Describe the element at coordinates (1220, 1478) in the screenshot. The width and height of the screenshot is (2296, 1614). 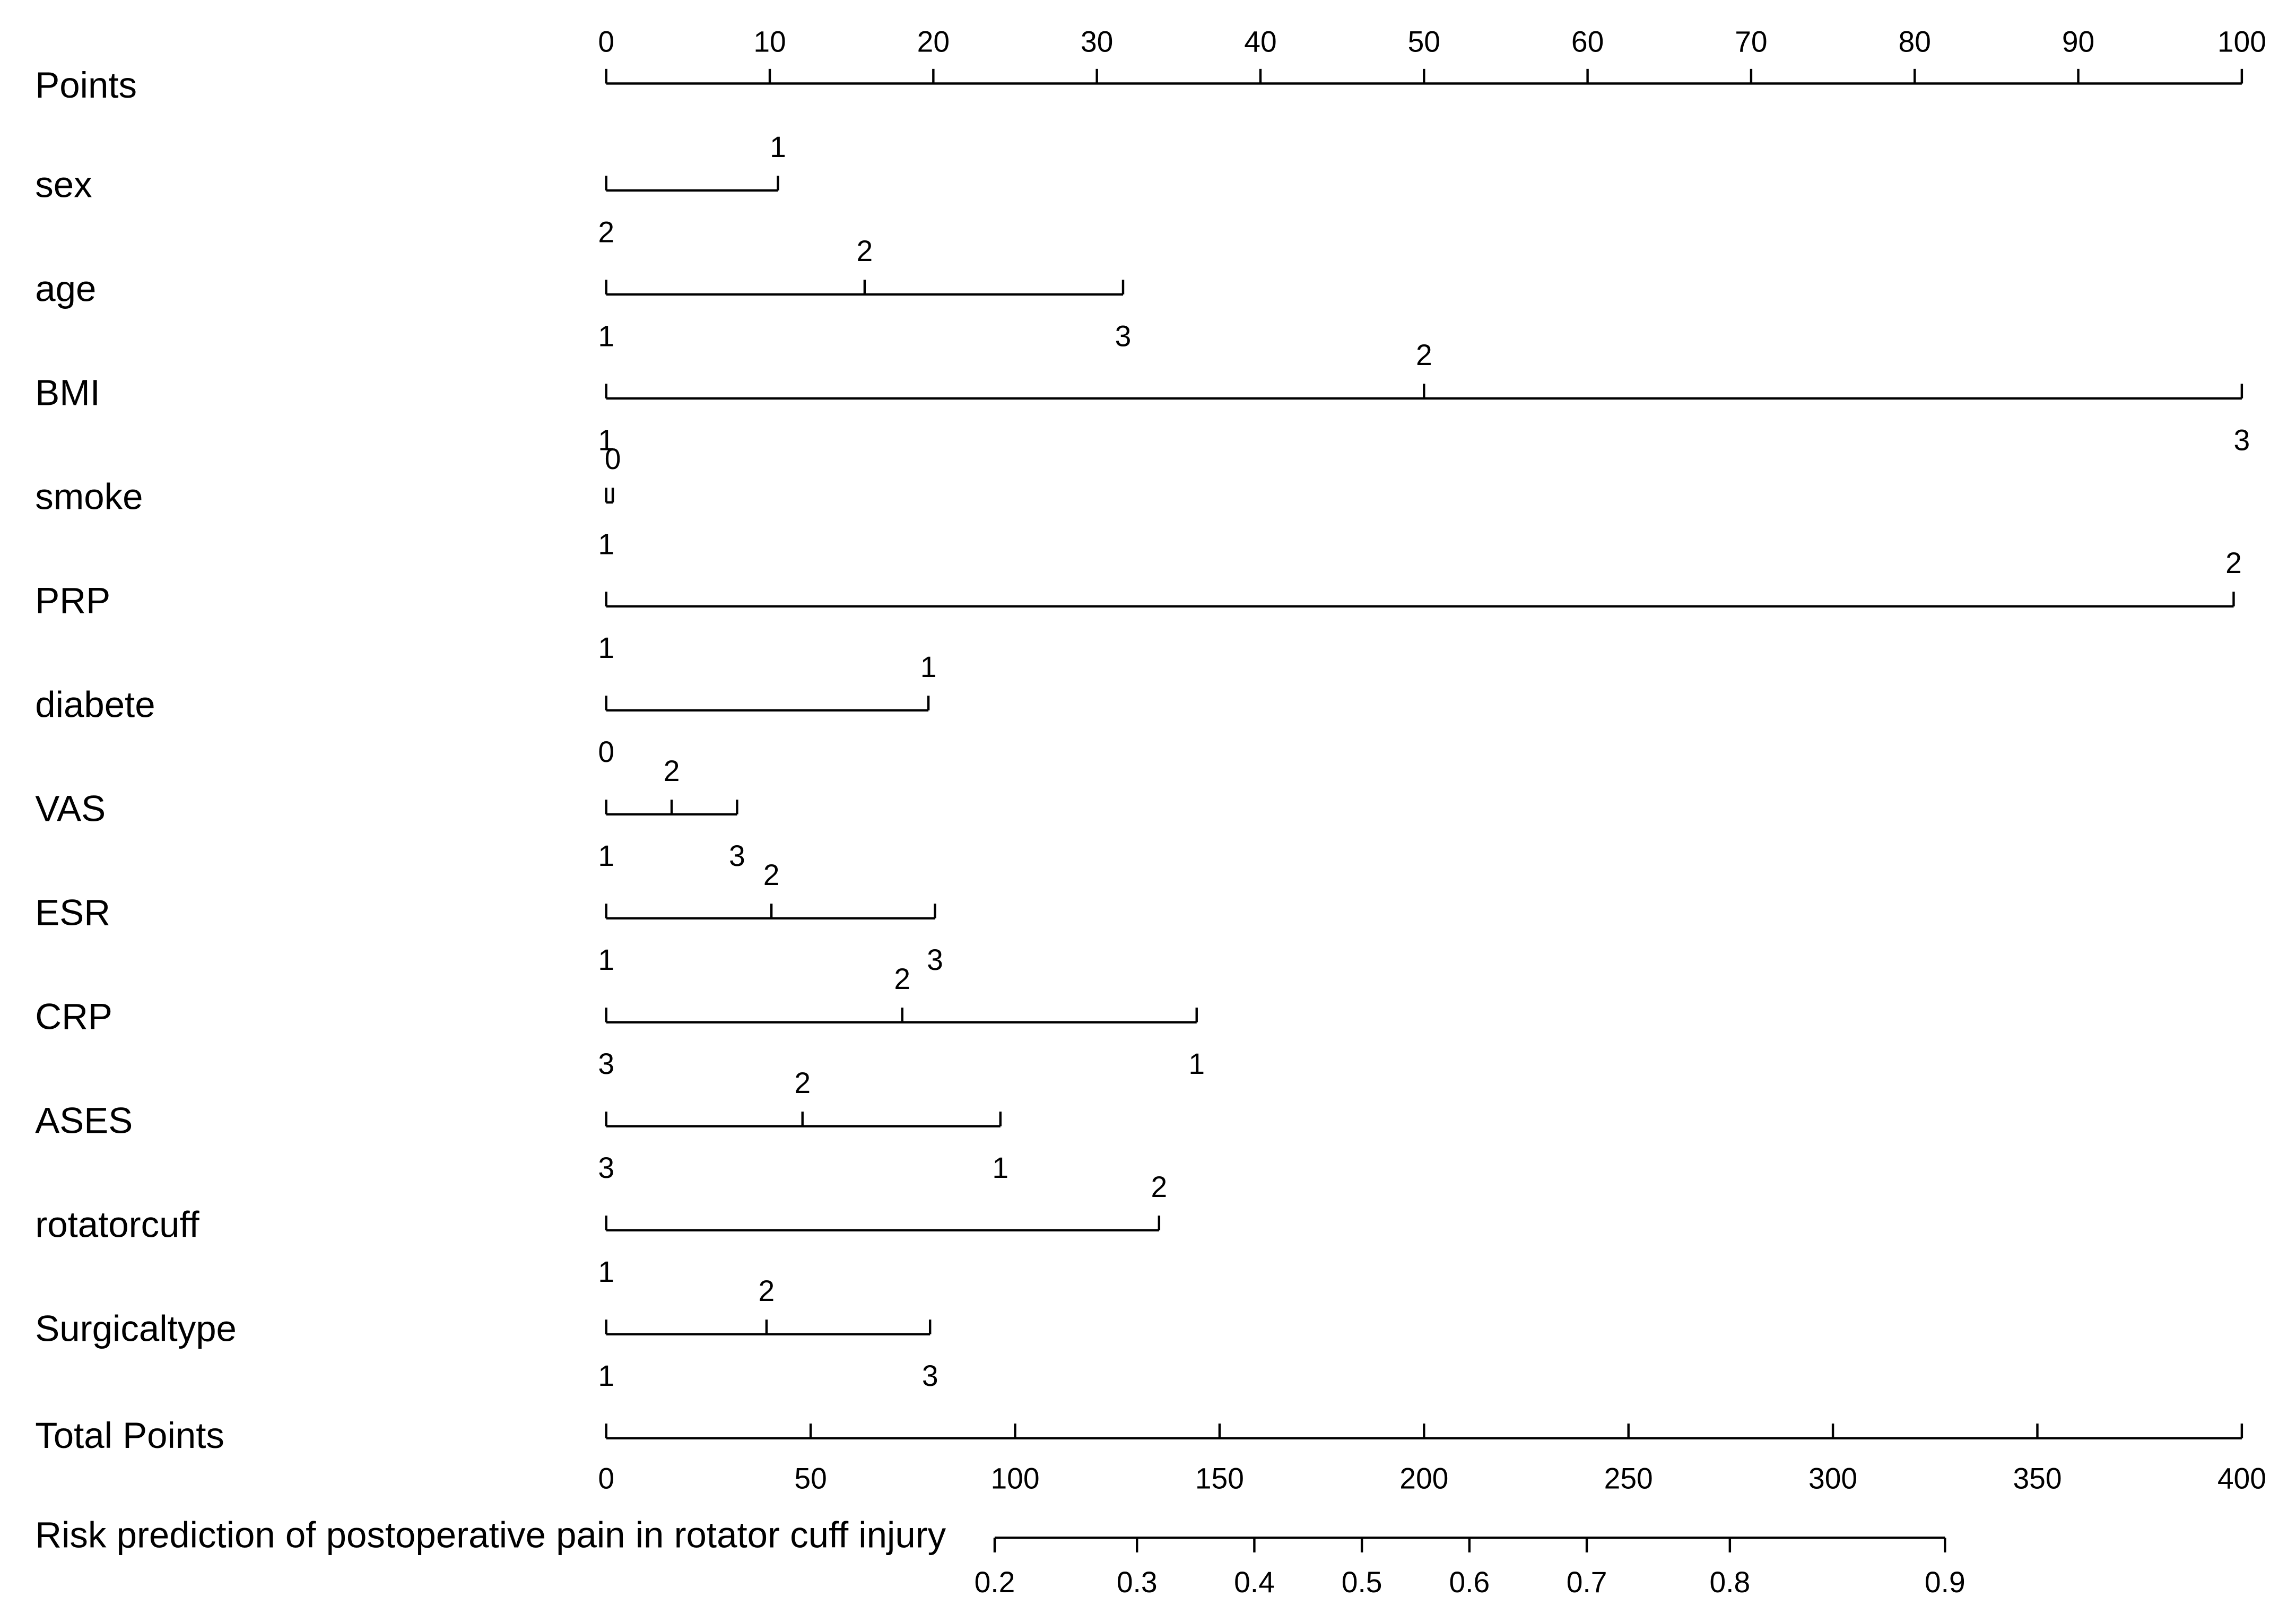
I see `tick-label: 150` at that location.